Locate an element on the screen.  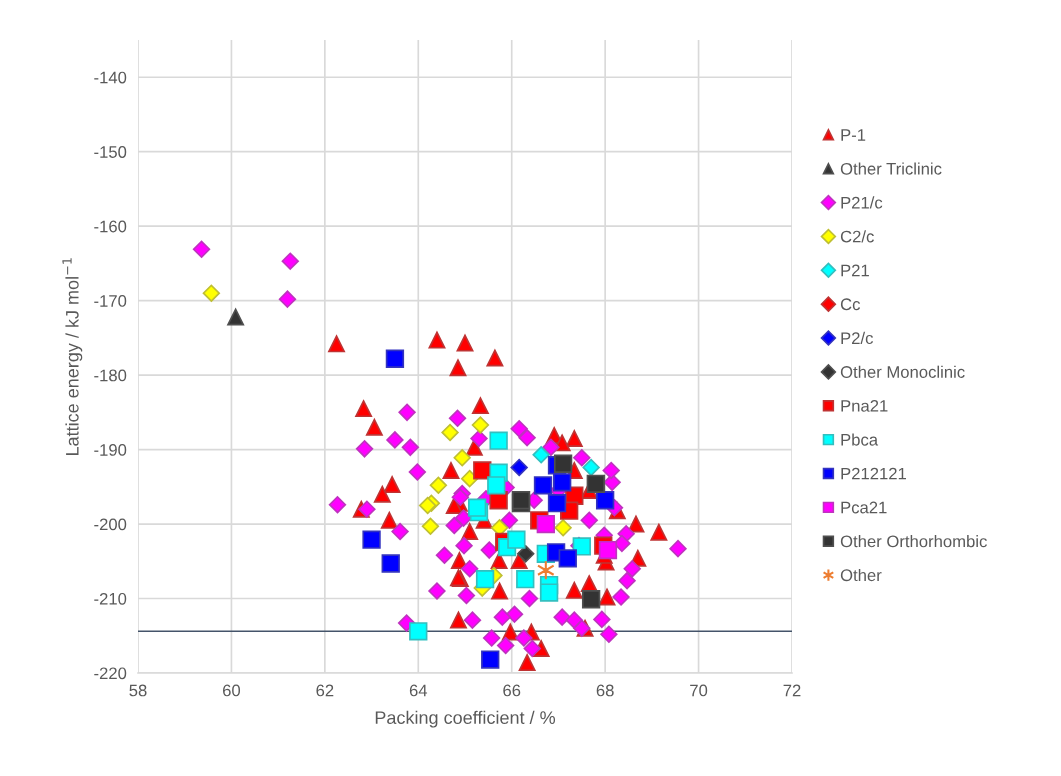
y-tick-label: -200 is located at coordinates (110, 524).